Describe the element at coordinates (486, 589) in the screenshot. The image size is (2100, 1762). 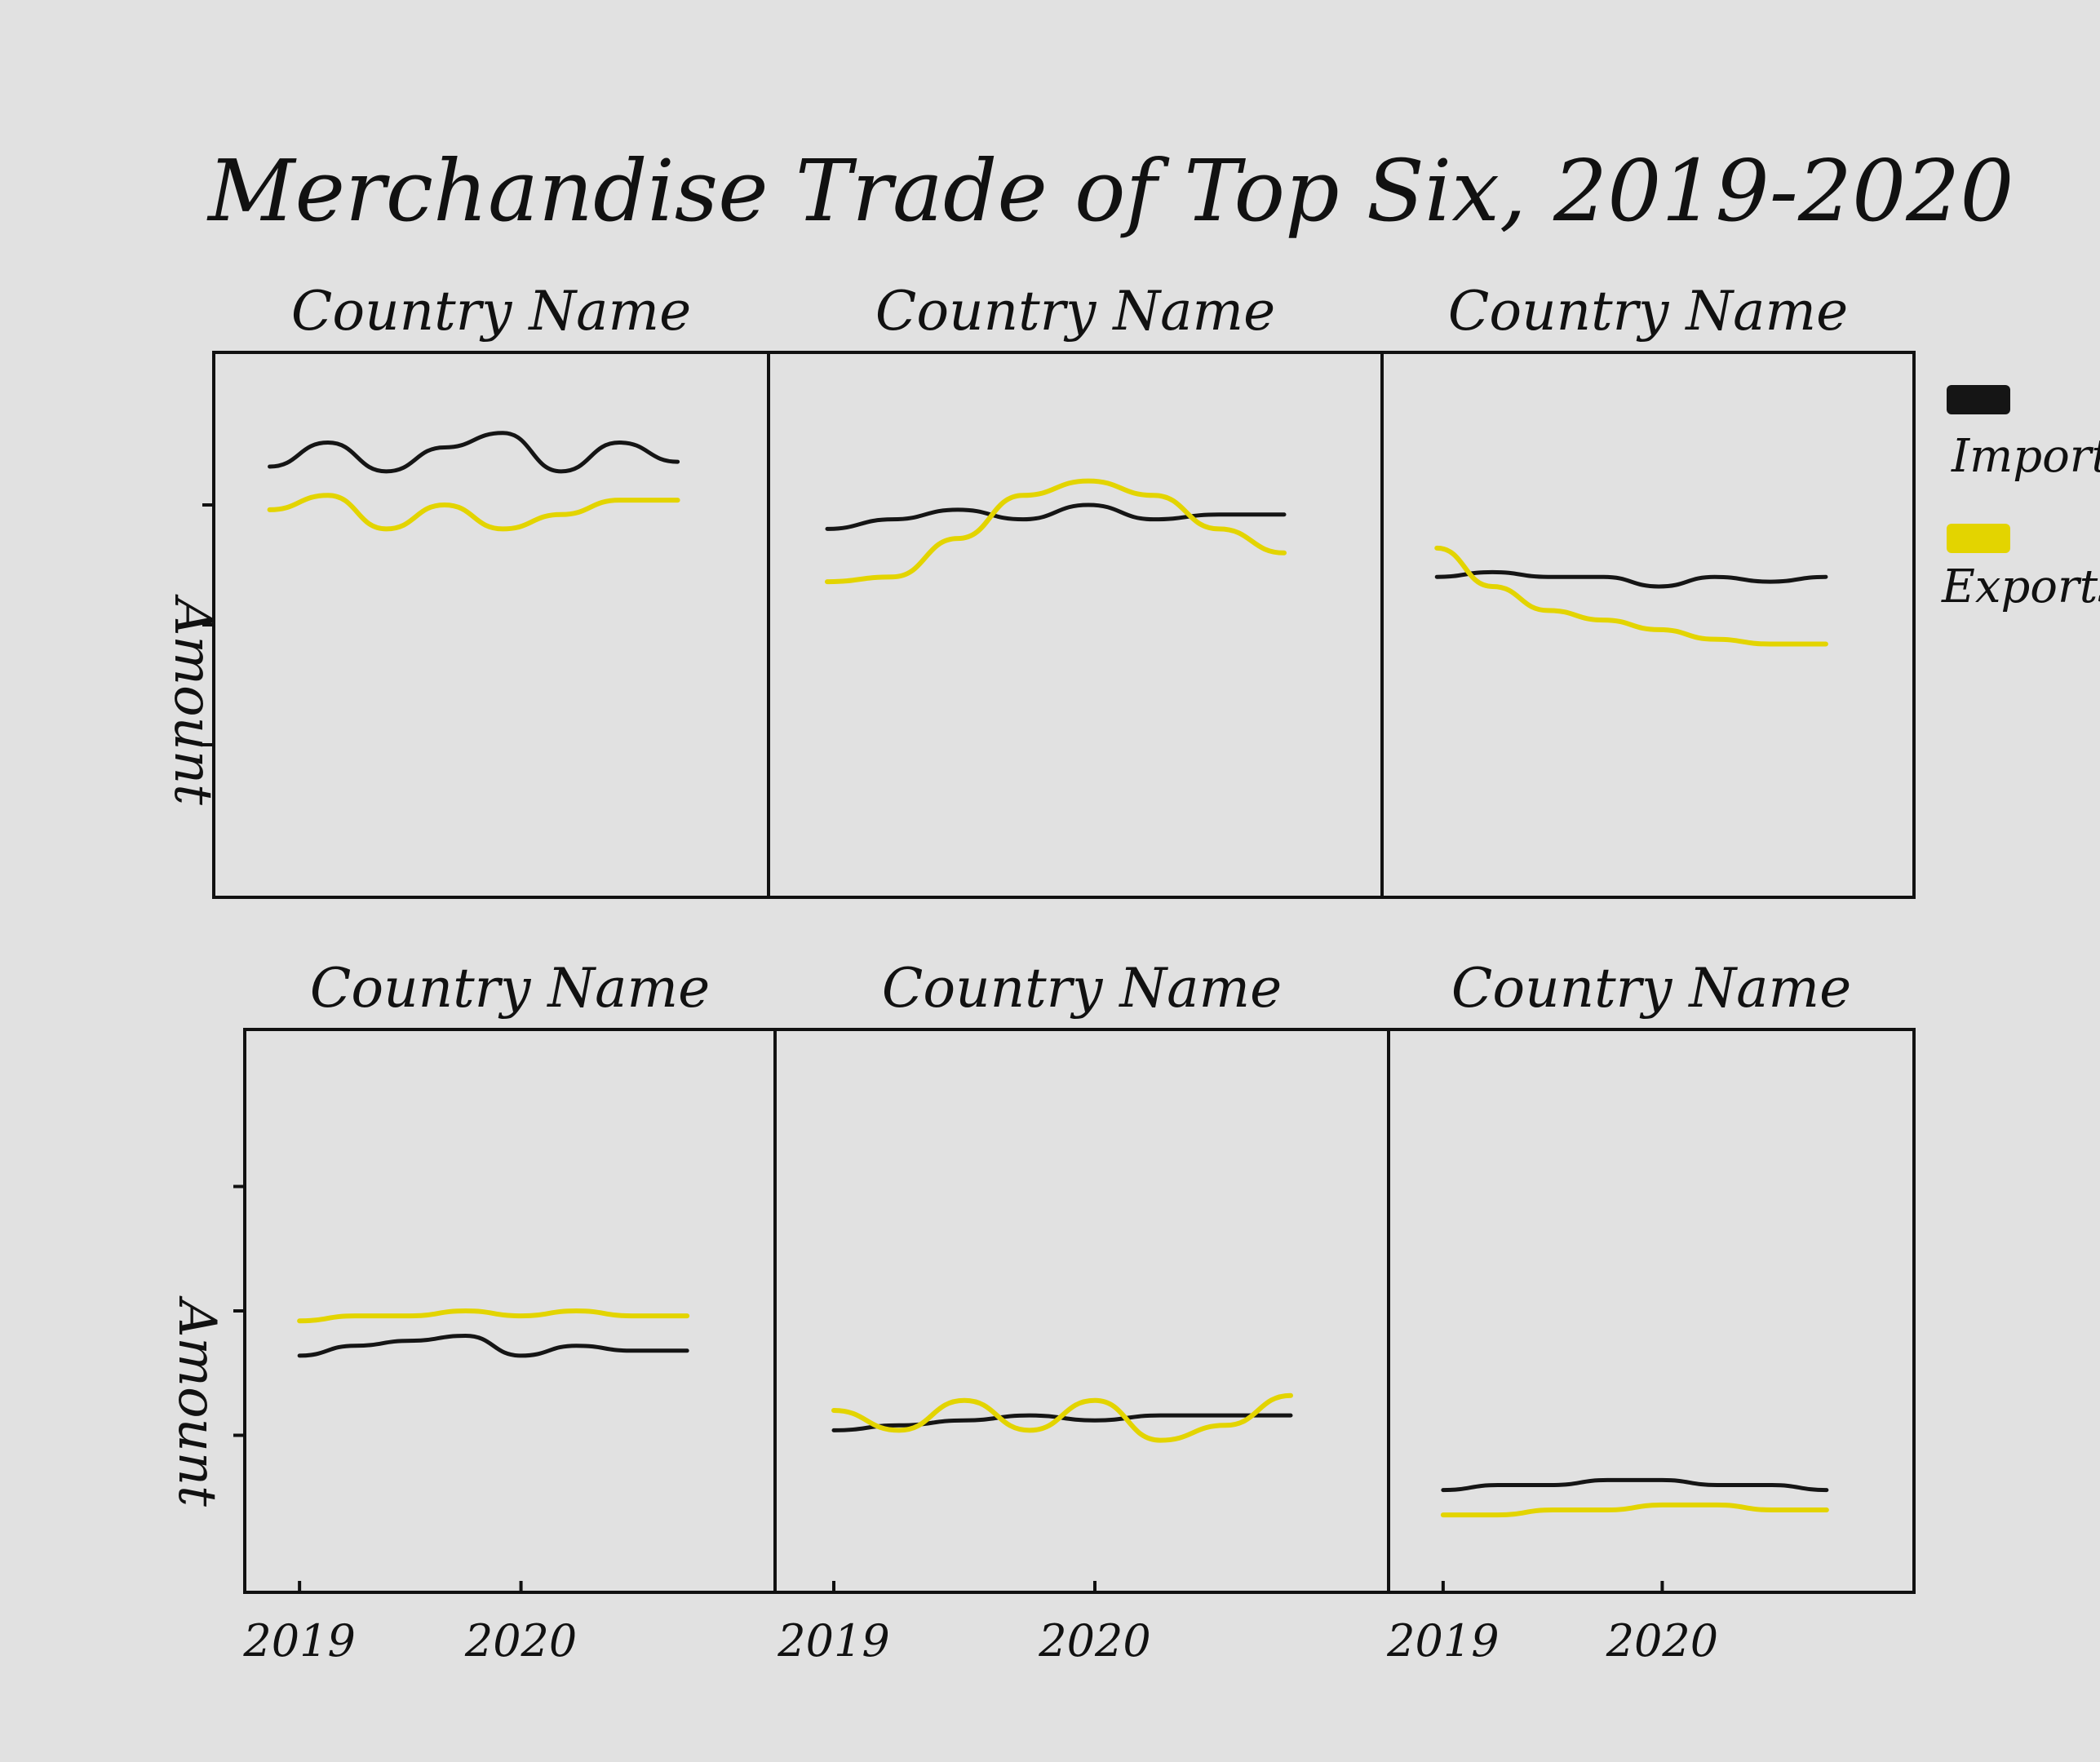
I see `panel-1: Country Name` at that location.